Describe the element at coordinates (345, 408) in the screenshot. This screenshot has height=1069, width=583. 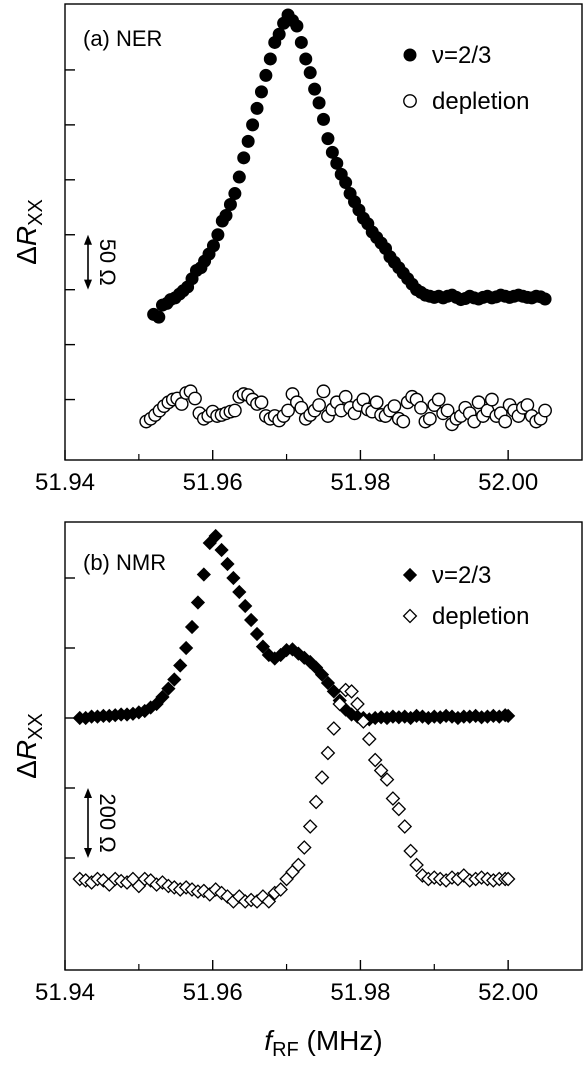
I see `series-depletion` at that location.